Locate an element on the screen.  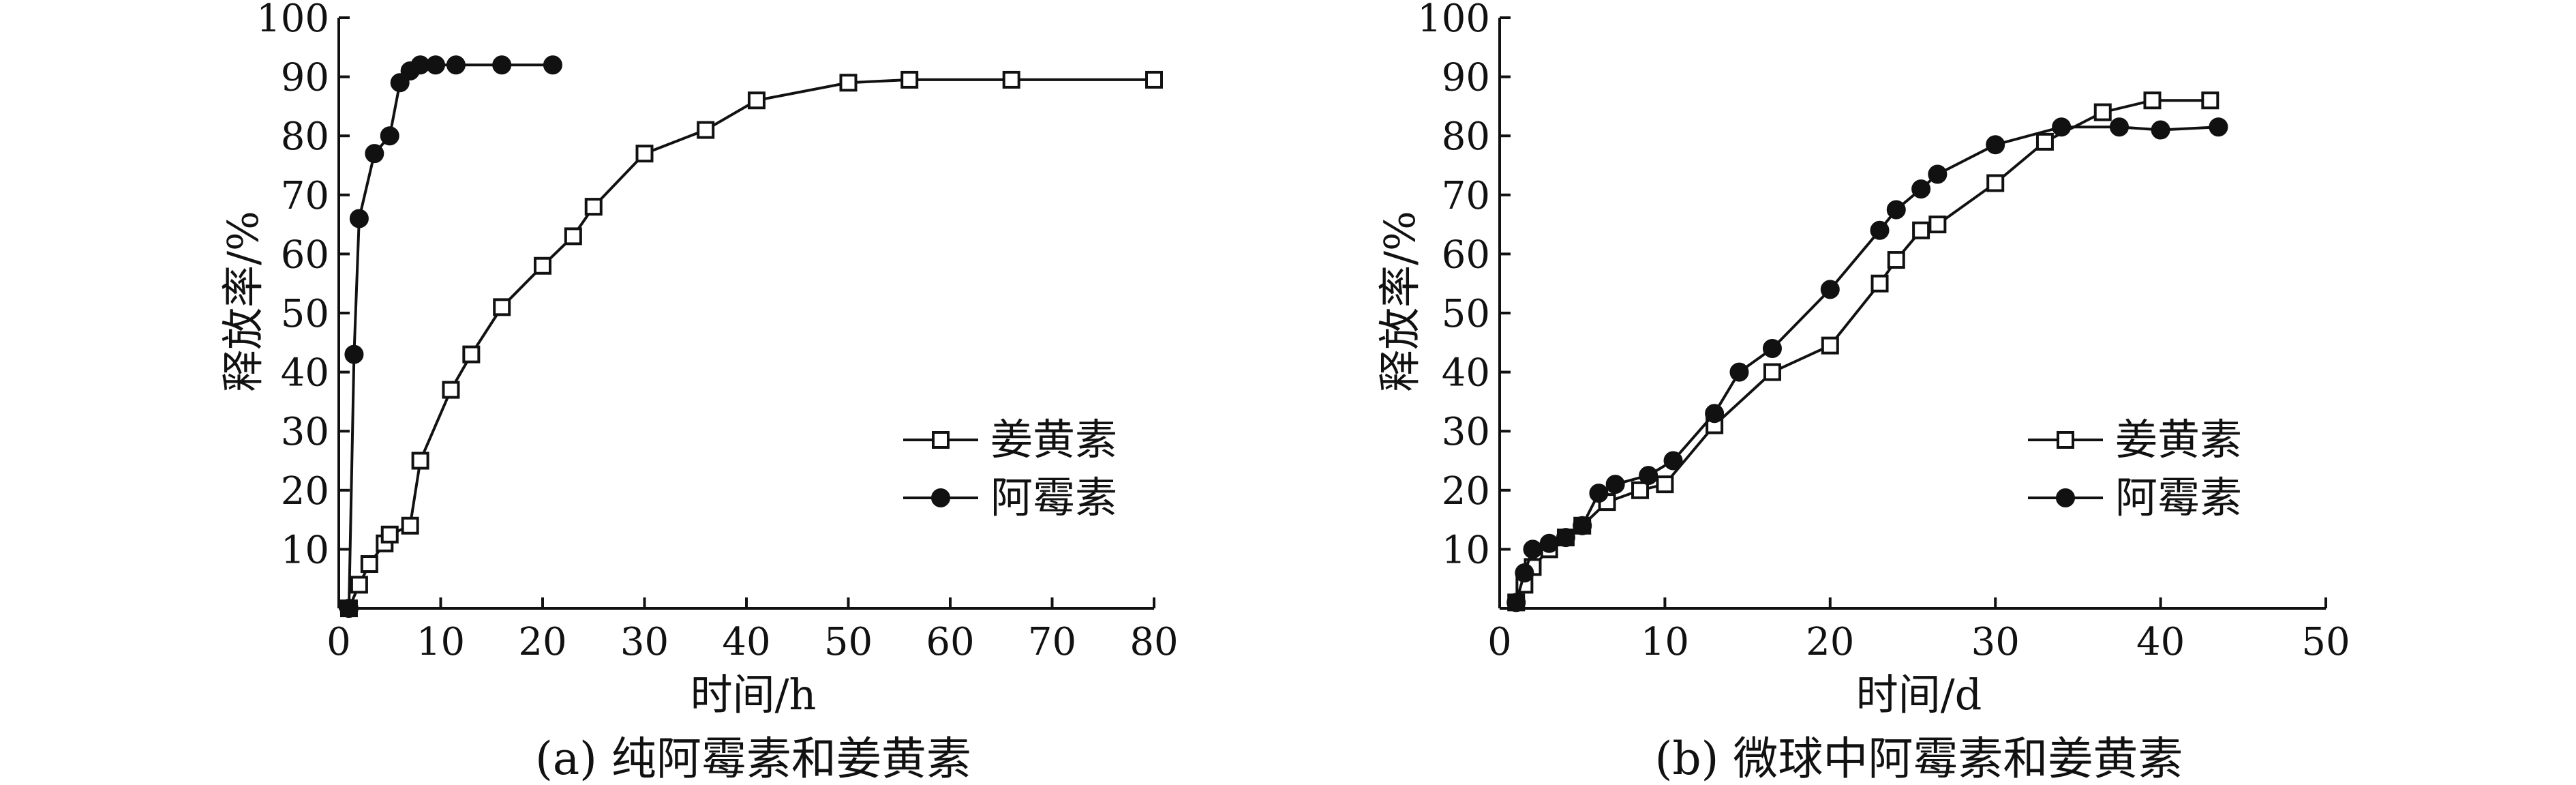
legend-item-a-1: 阿霉素 is located at coordinates (1010, 497).